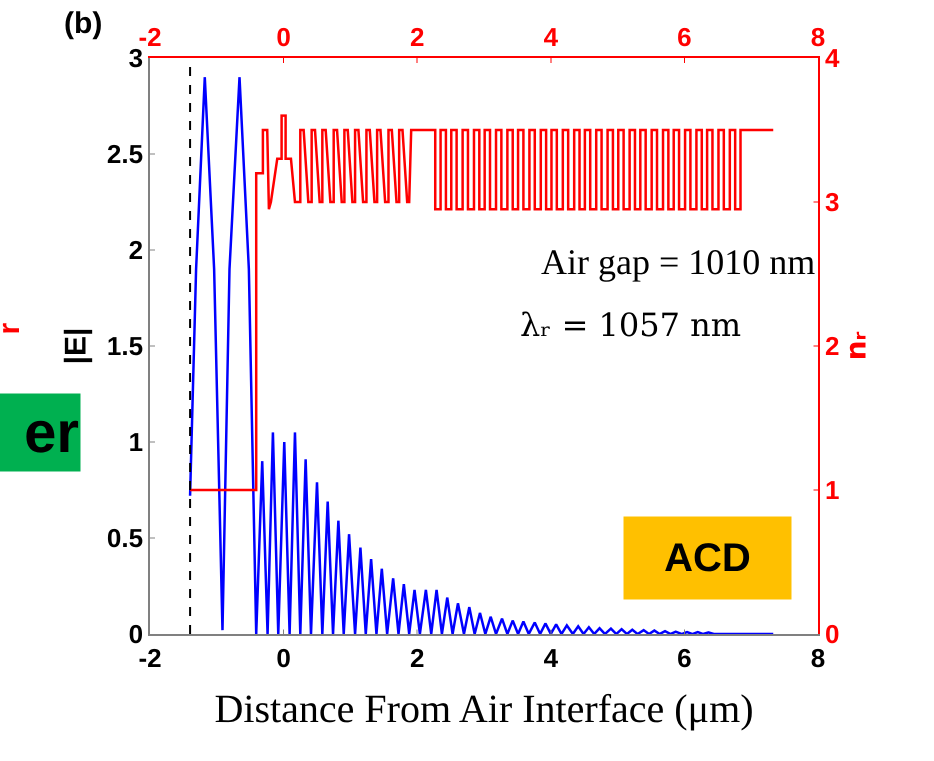 Image resolution: width=934 pixels, height=761 pixels. I want to click on y2-axis-title: nᵣ, so click(855, 345).